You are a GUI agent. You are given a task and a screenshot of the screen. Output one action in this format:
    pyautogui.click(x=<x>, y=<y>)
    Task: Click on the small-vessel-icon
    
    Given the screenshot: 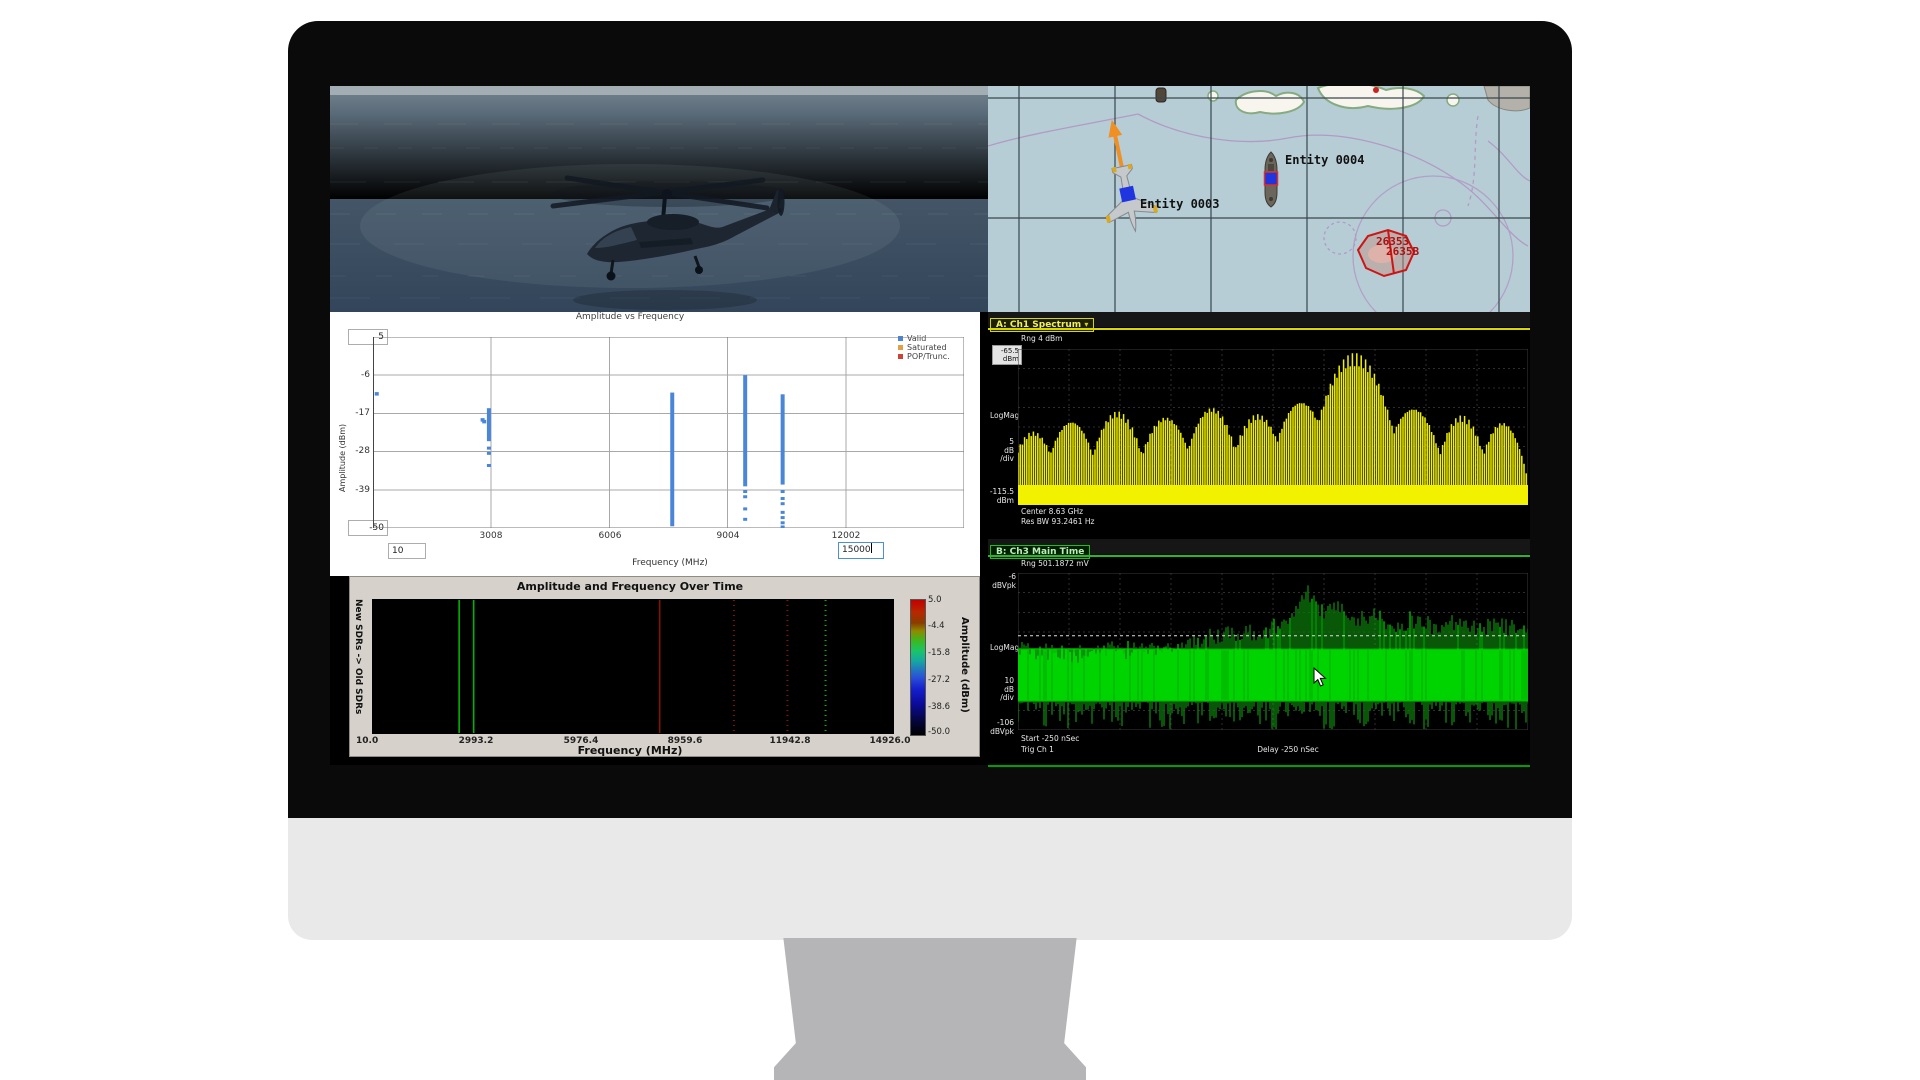 What is the action you would take?
    pyautogui.click(x=1161, y=95)
    